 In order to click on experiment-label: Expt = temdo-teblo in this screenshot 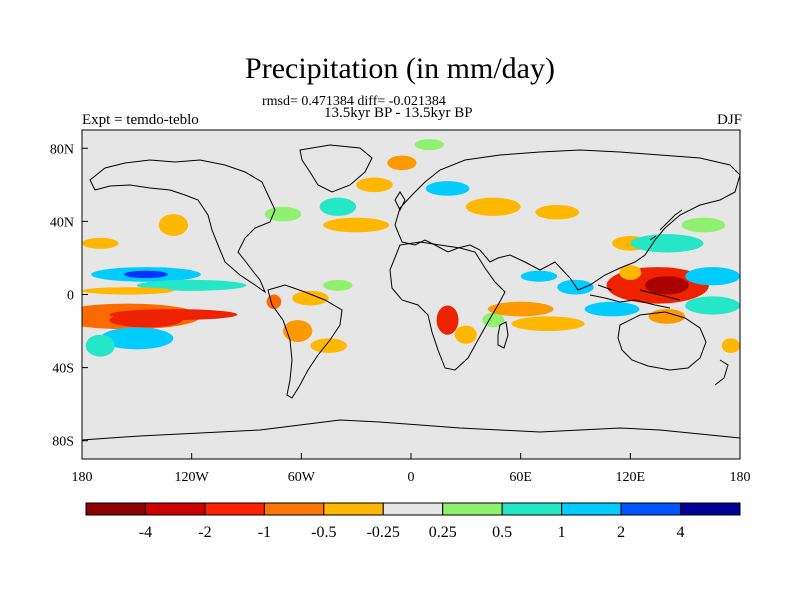, I will do `click(140, 120)`.